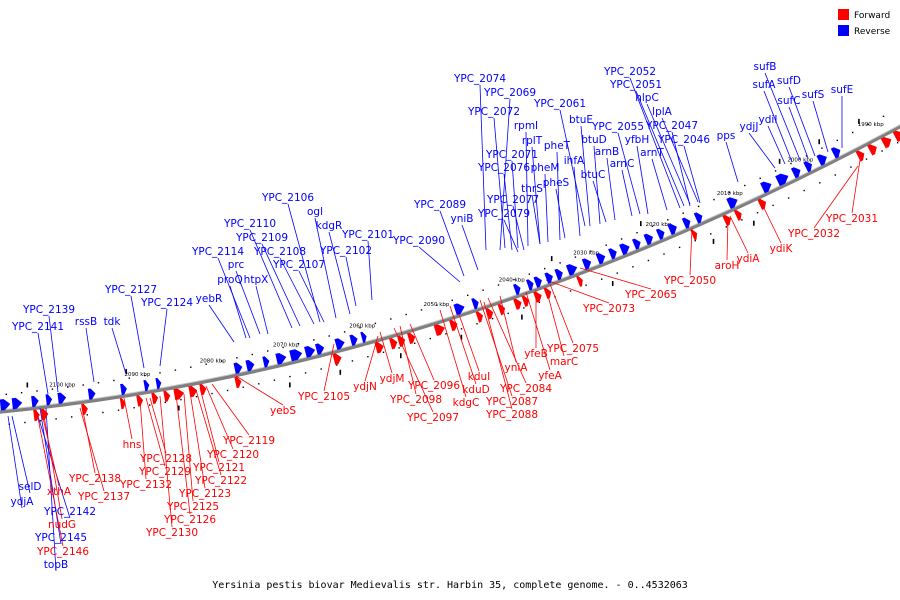  I want to click on gene-label-ypc-2084: YPC_2084, so click(525, 389).